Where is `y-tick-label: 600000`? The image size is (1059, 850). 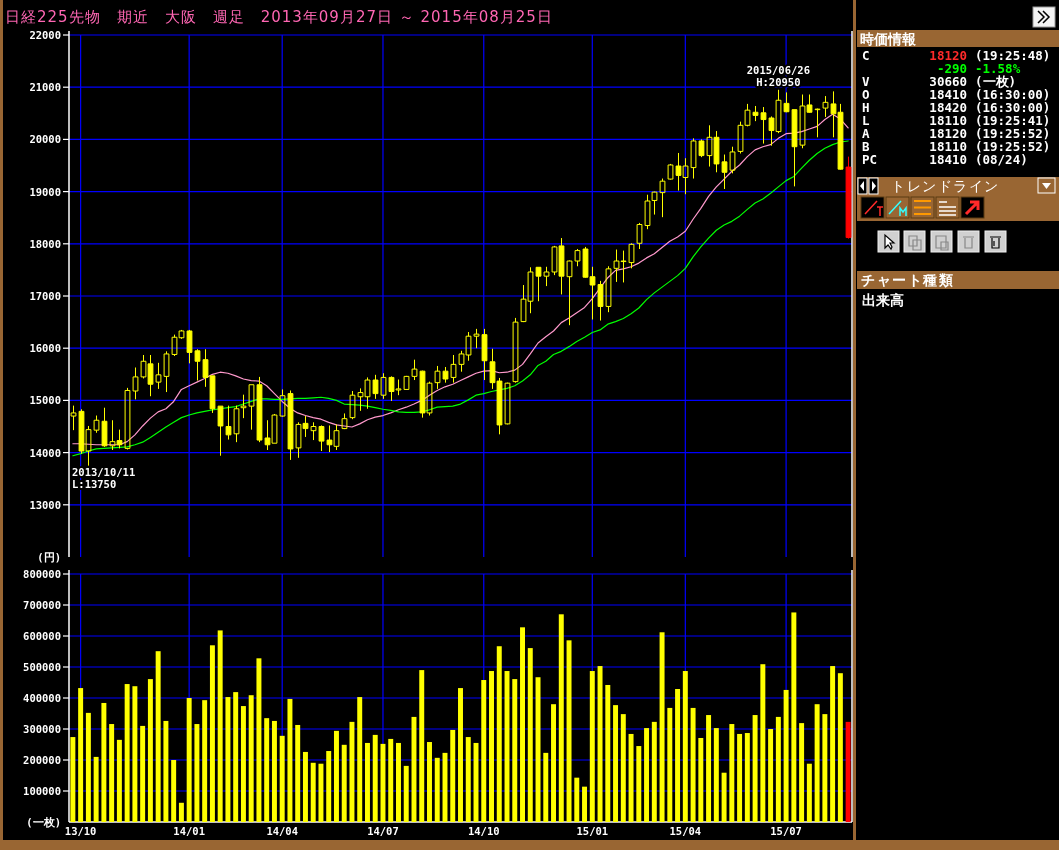
y-tick-label: 600000 is located at coordinates (42, 636).